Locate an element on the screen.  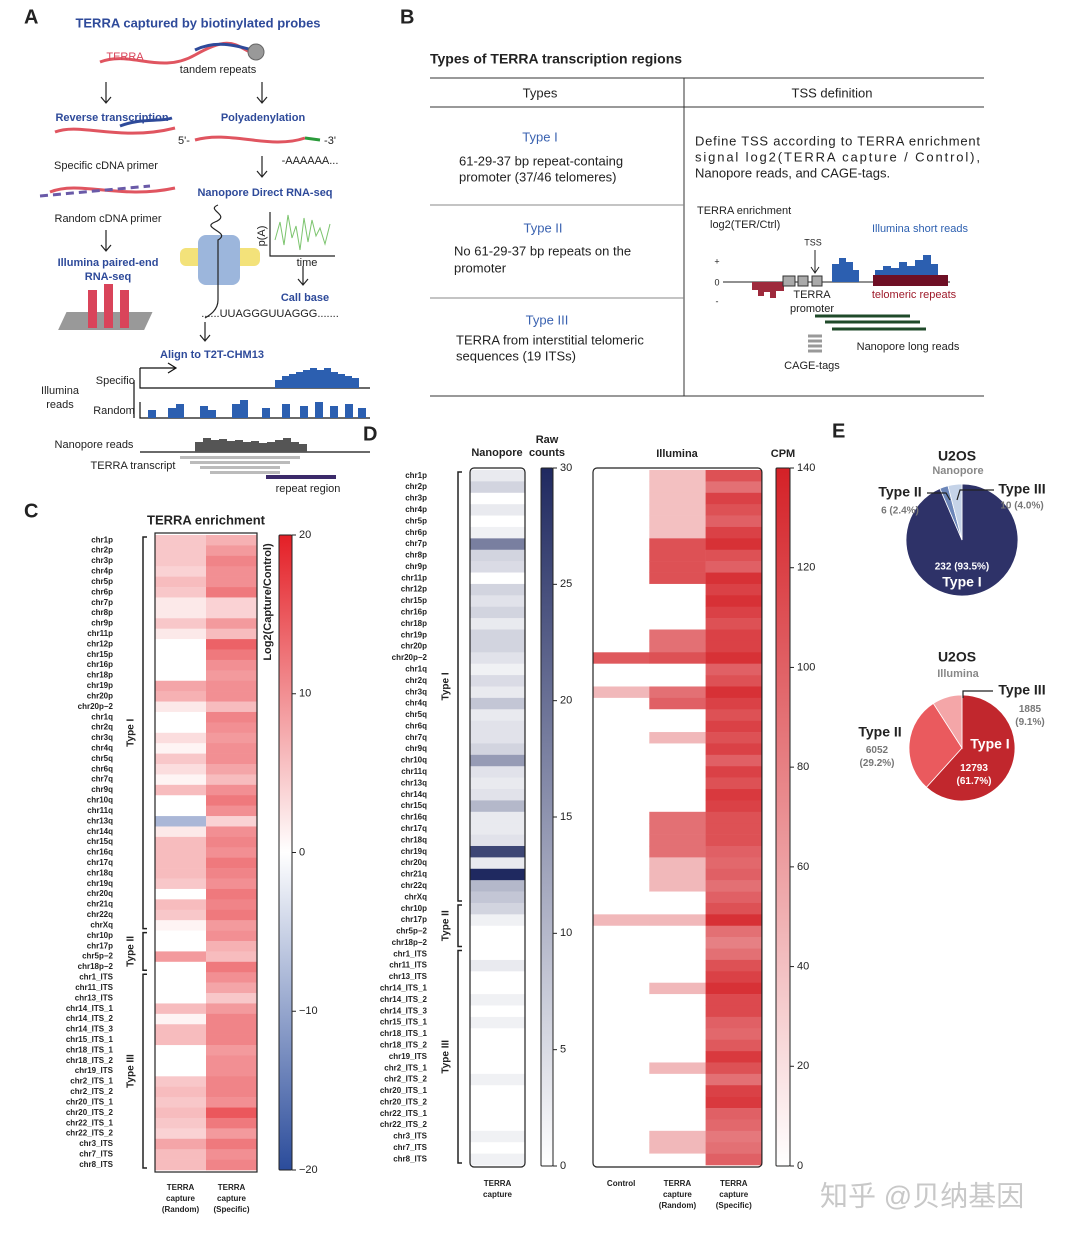
panel-label: D is located at coordinates (370, 434).